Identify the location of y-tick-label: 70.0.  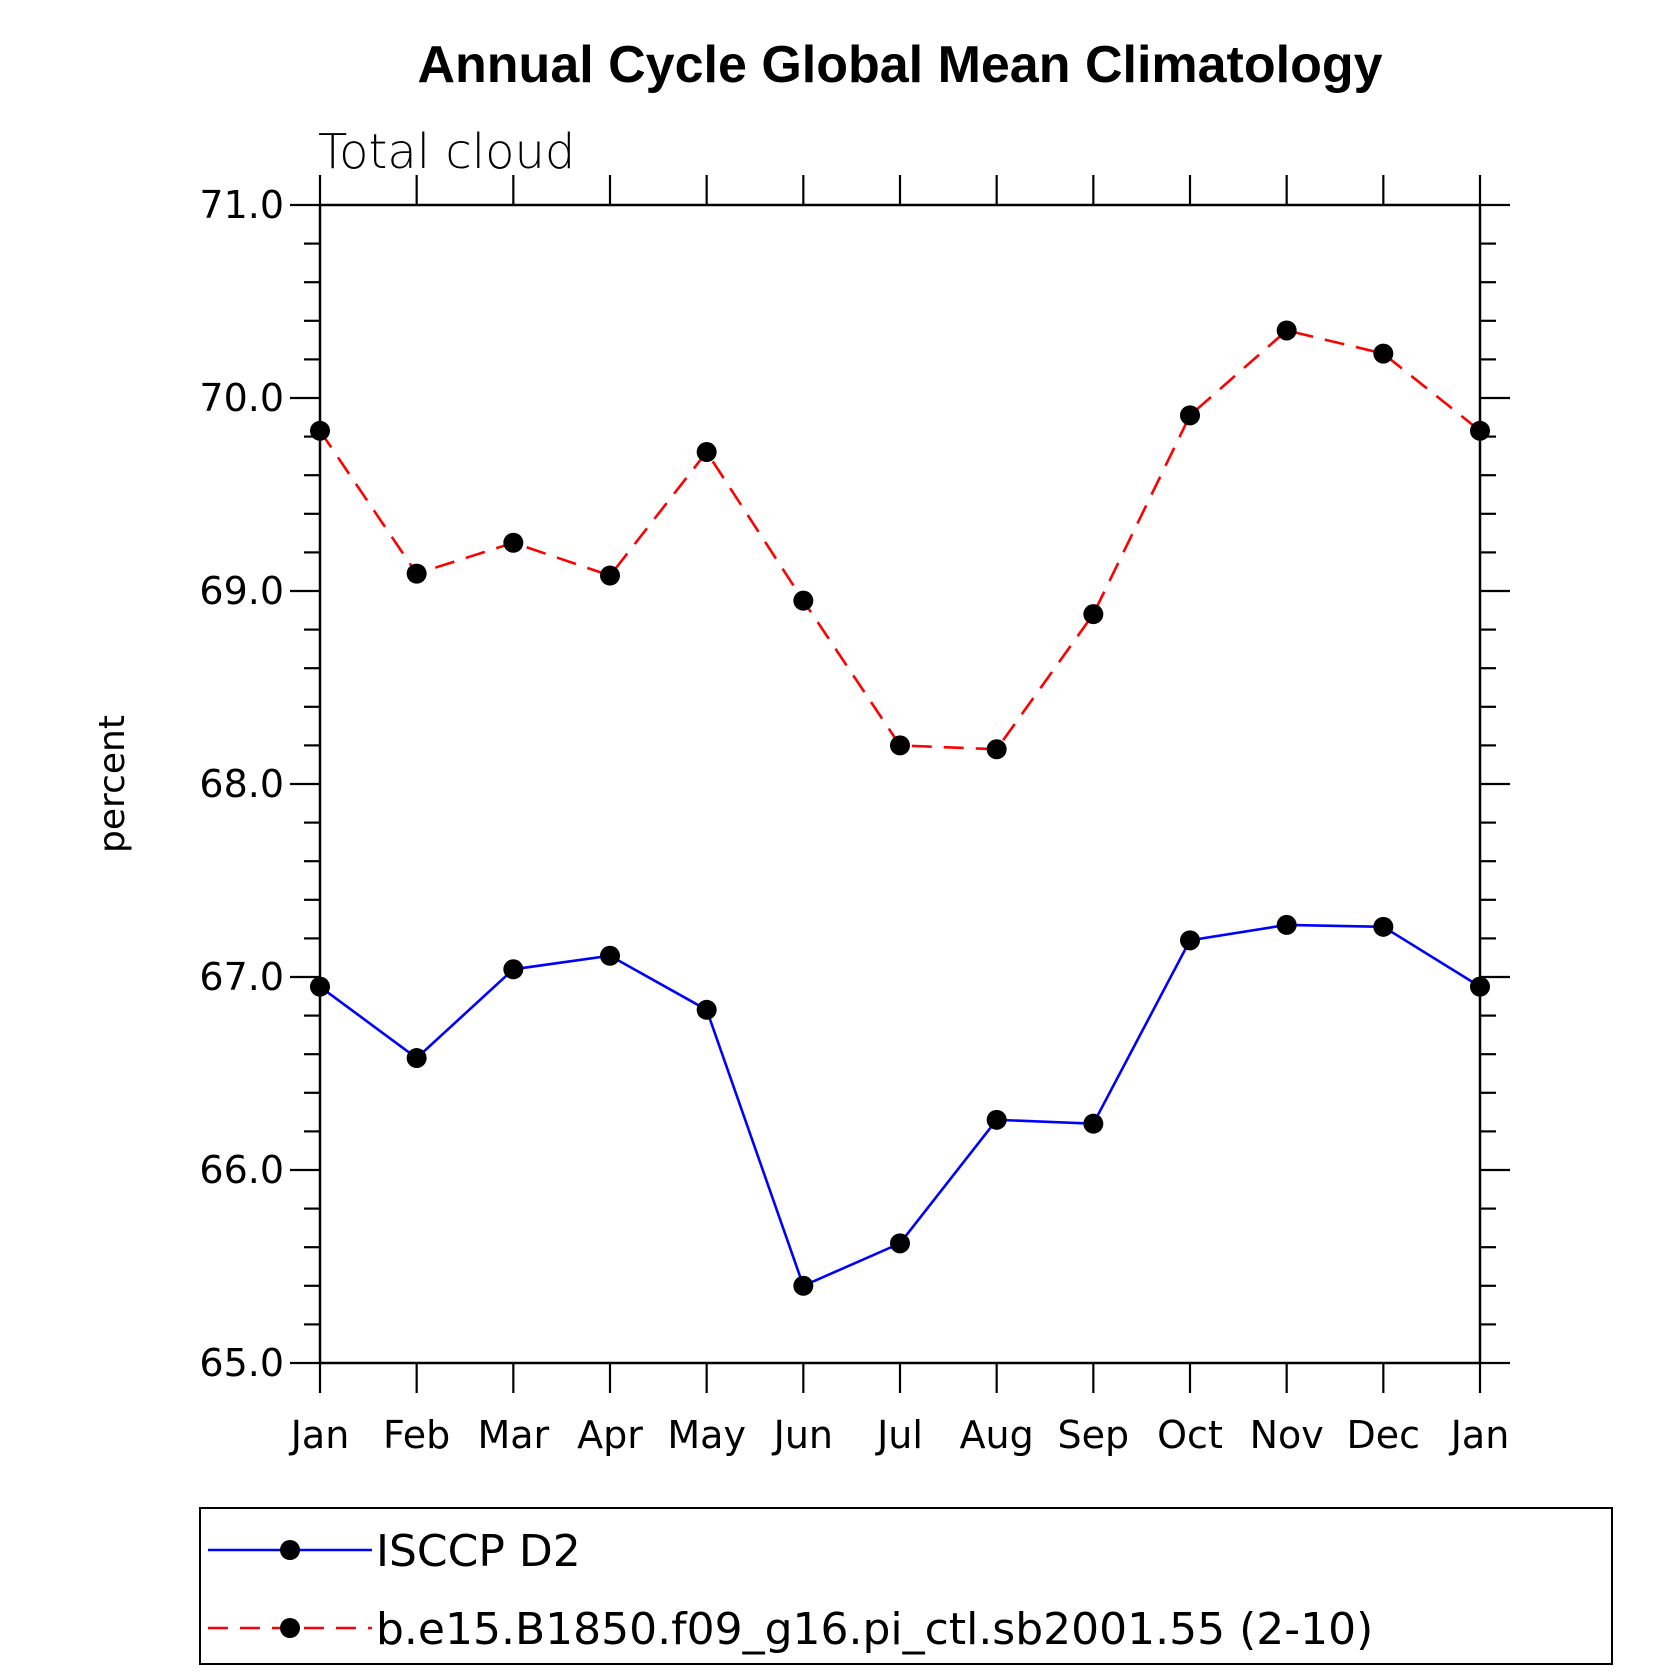
(241, 398).